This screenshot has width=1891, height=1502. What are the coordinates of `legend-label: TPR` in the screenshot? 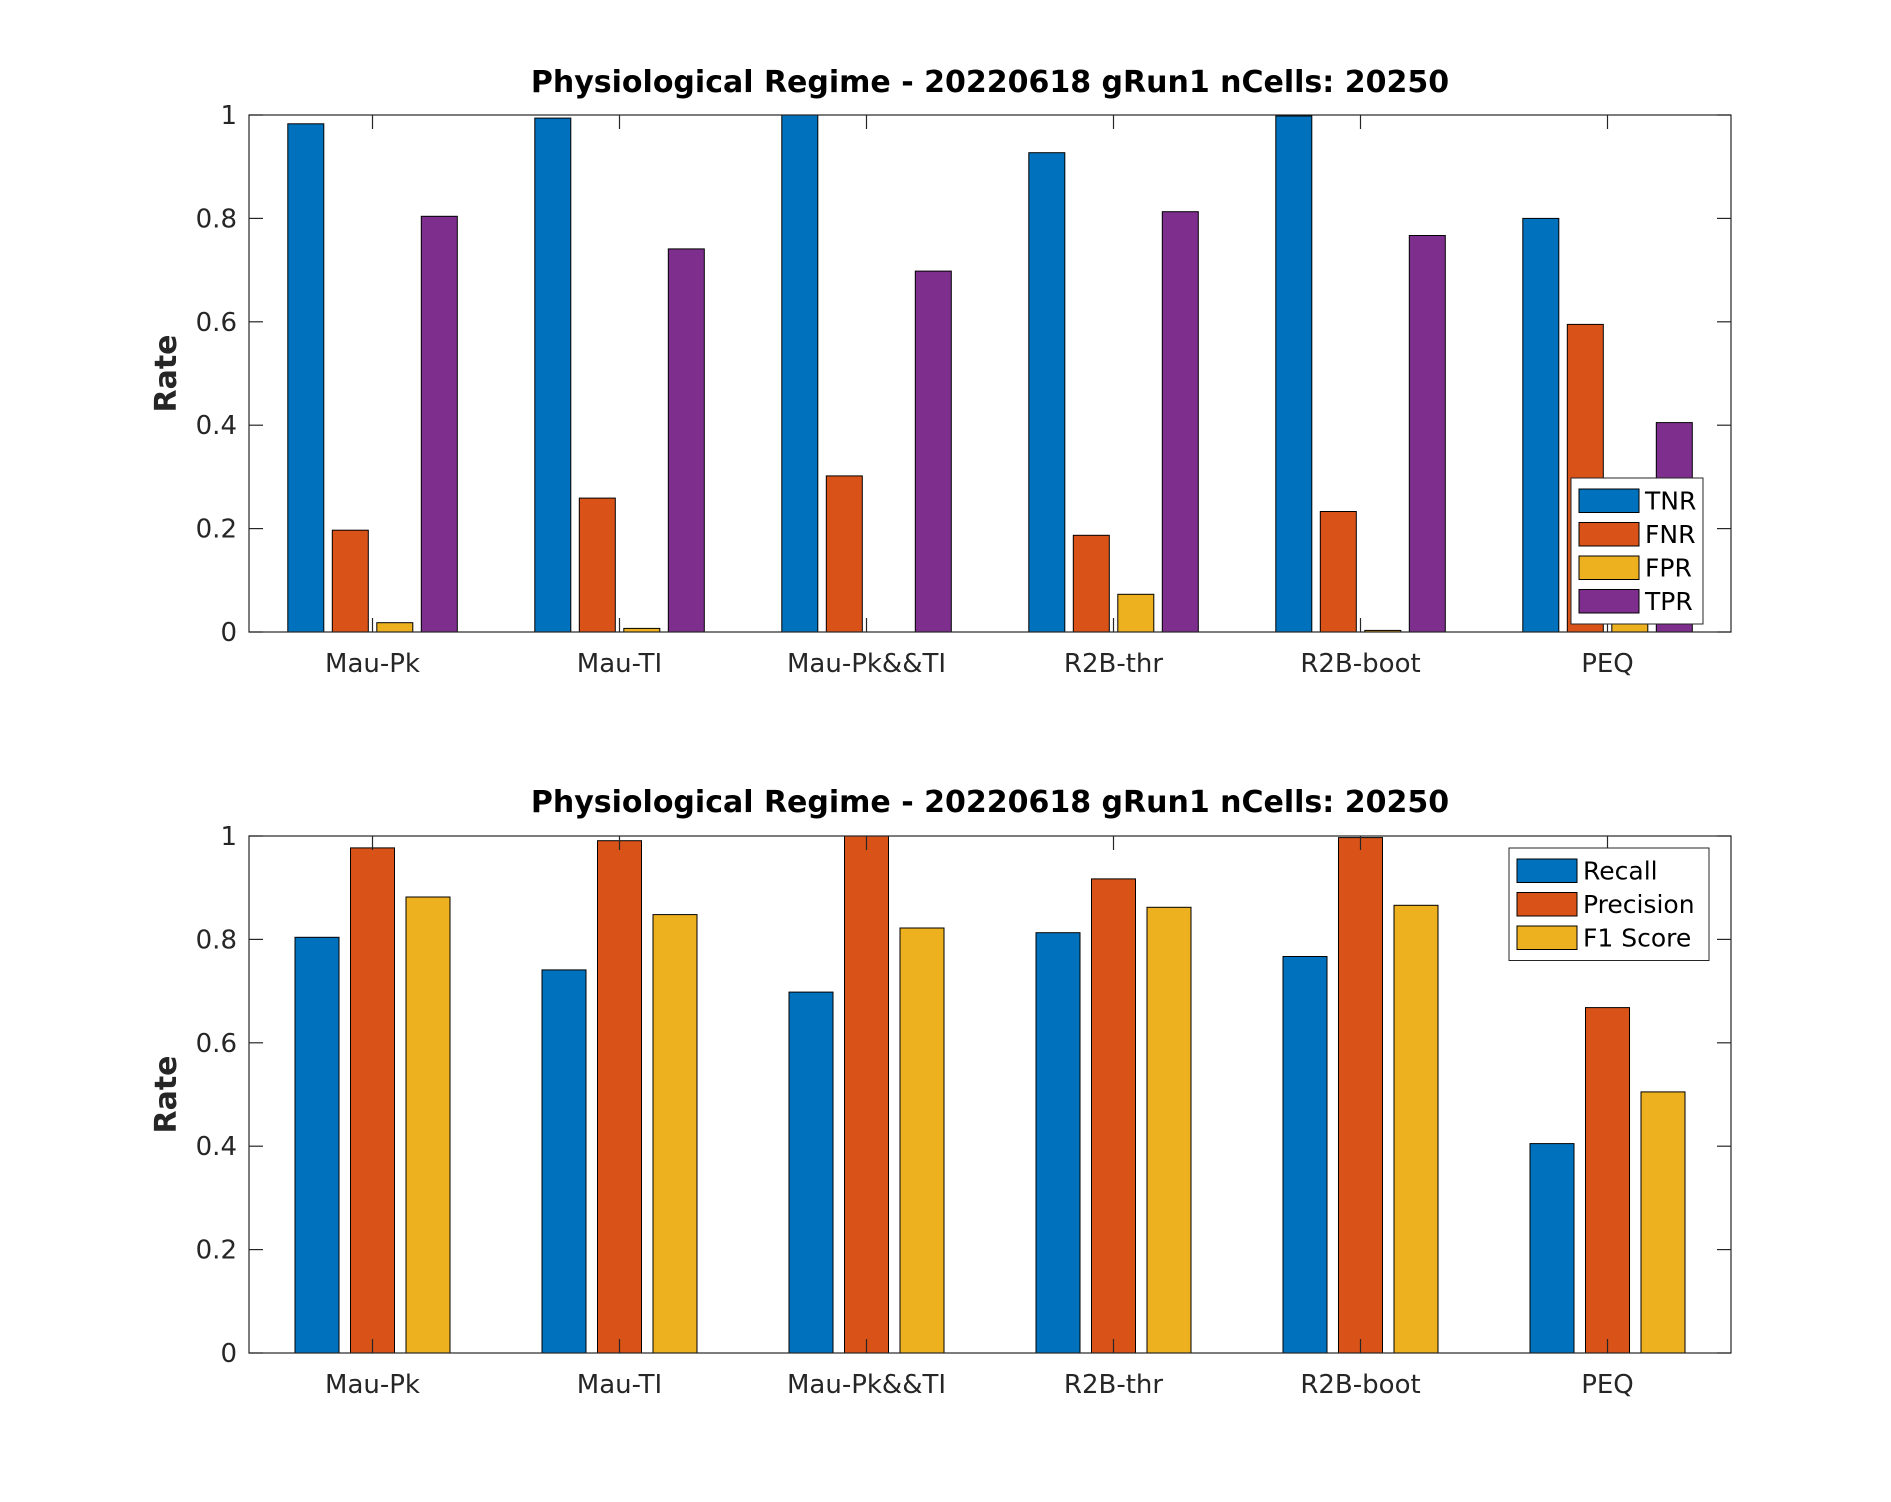 It's located at (1668, 601).